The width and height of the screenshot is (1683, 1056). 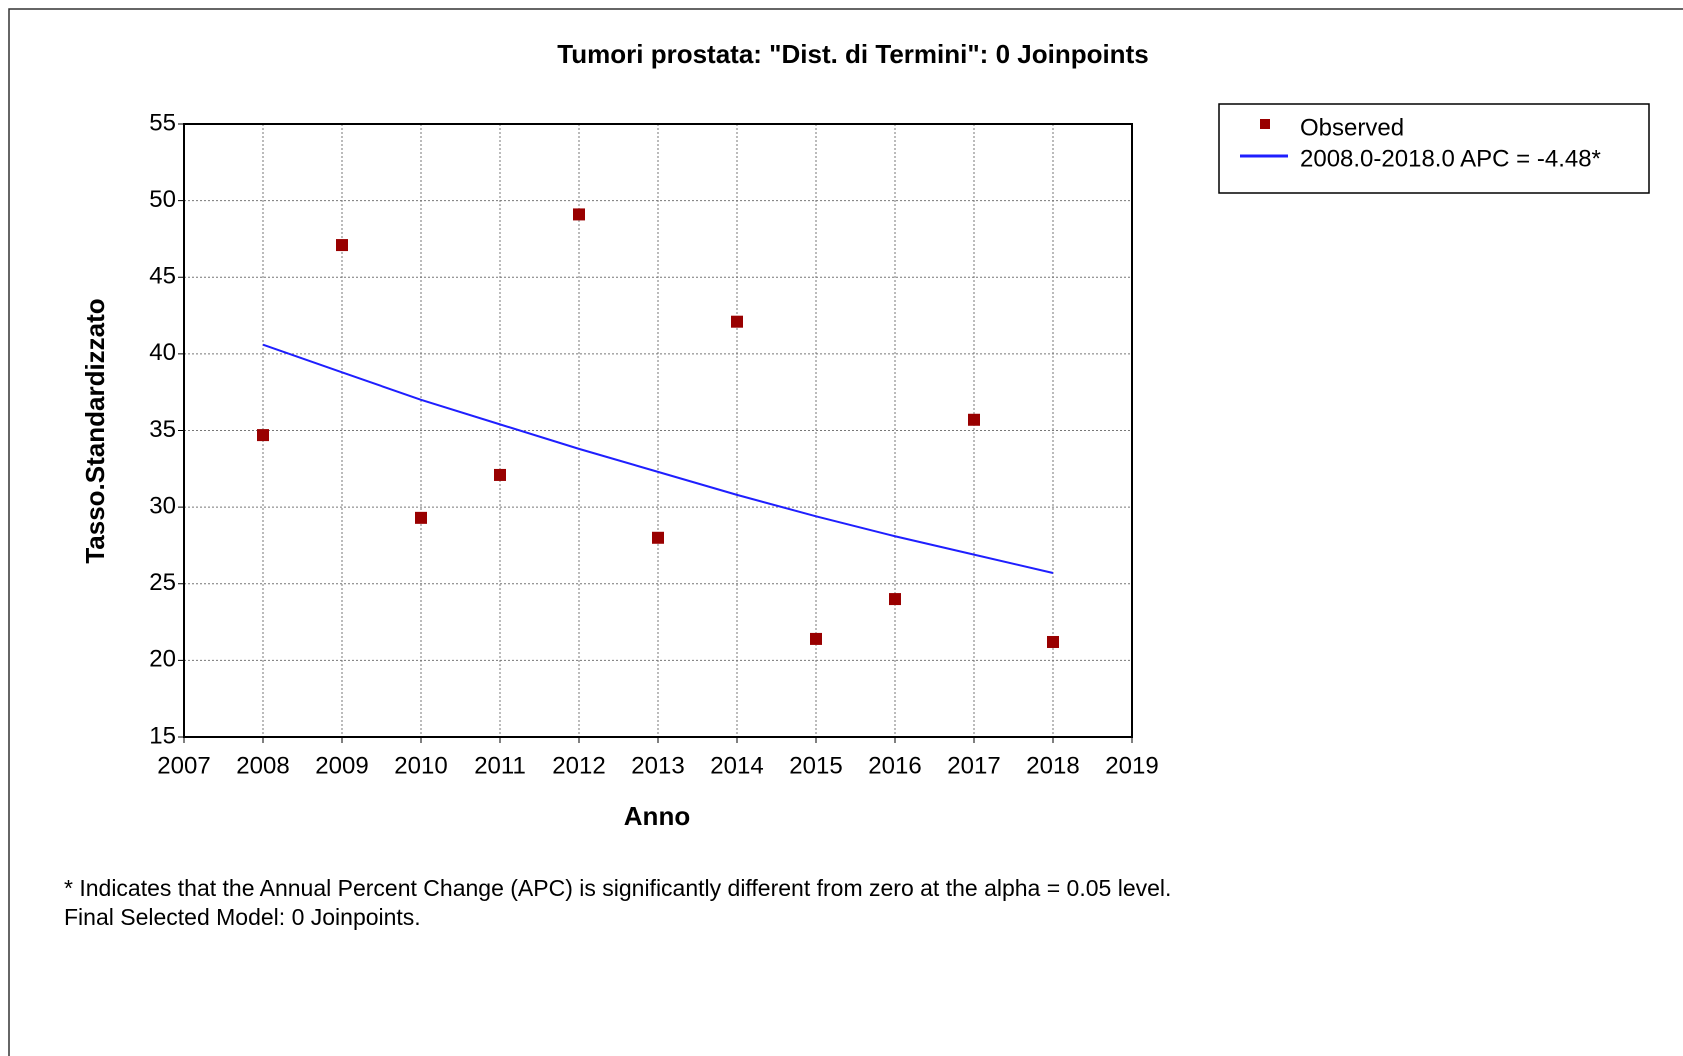 What do you see at coordinates (657, 816) in the screenshot?
I see `x-axis-label: Anno` at bounding box center [657, 816].